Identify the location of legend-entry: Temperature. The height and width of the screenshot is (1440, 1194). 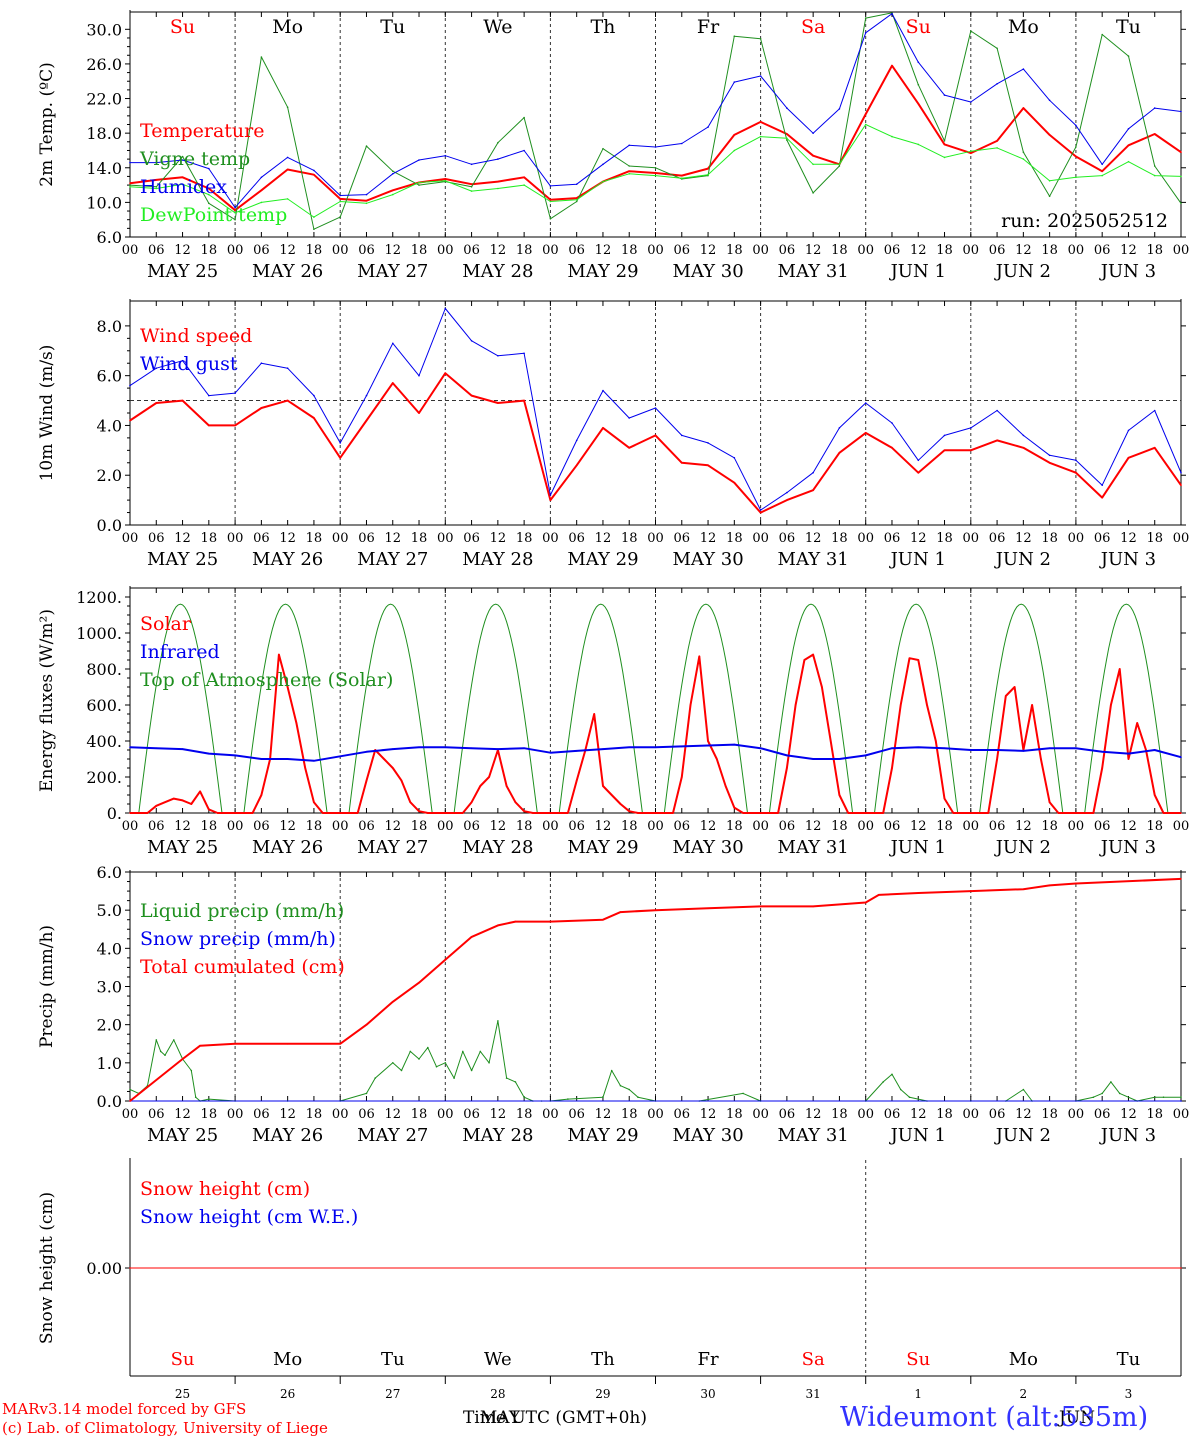
(202, 131).